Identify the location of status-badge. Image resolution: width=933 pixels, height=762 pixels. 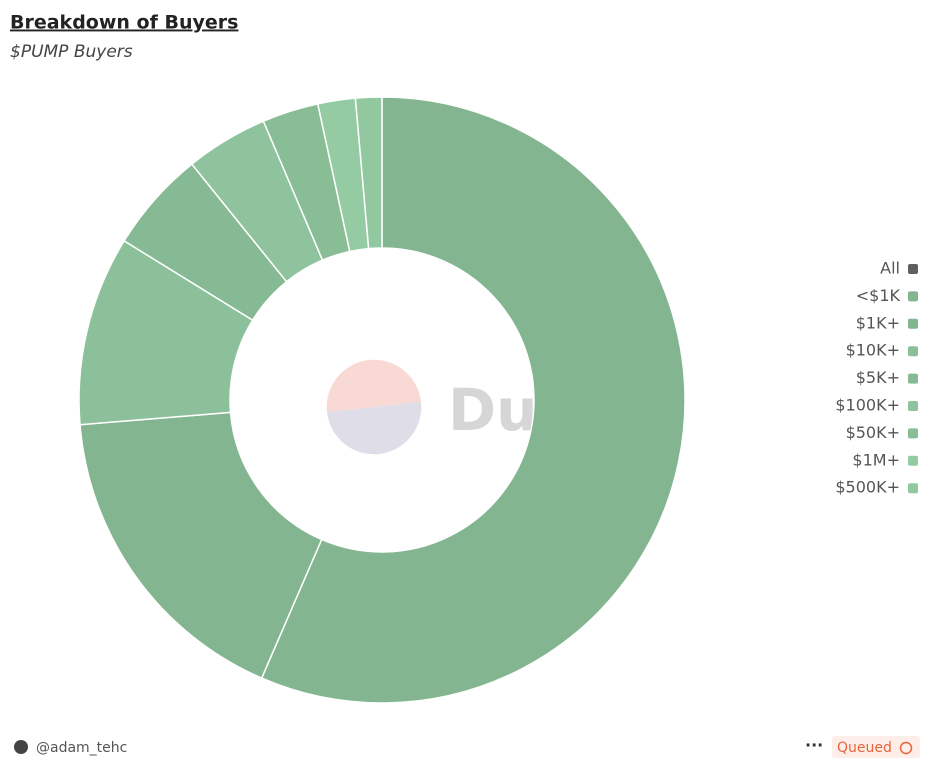
(876, 747).